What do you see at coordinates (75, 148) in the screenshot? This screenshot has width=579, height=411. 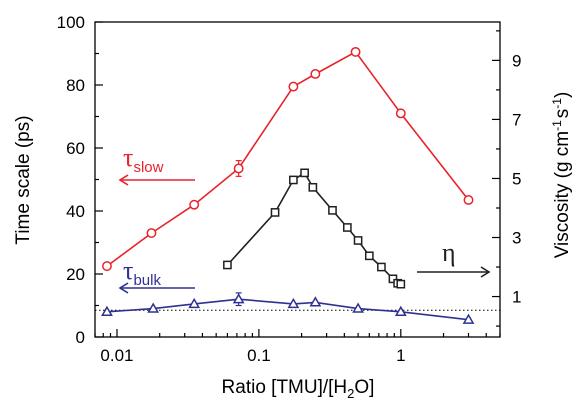 I see `y-left-tick-label: 60` at bounding box center [75, 148].